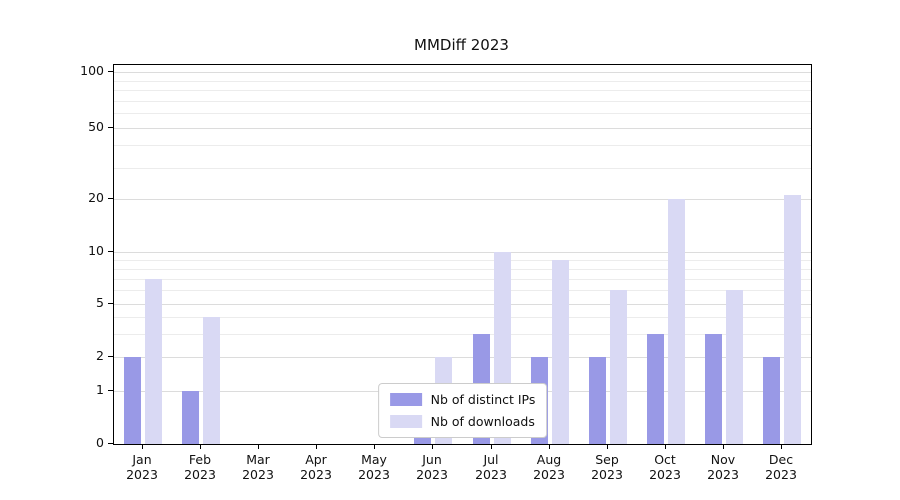 The height and width of the screenshot is (500, 900). I want to click on bar-downloads-dec, so click(792, 319).